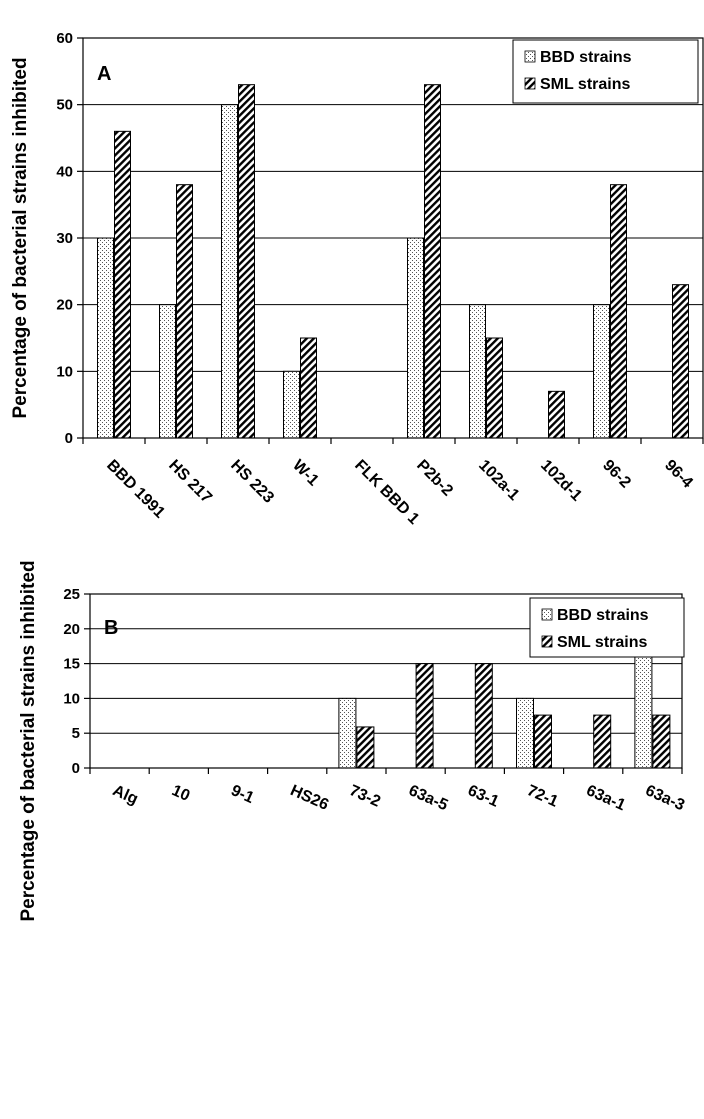 This screenshot has width=704, height=1119. Describe the element at coordinates (64, 38) in the screenshot. I see `y-tick-label: 60` at that location.